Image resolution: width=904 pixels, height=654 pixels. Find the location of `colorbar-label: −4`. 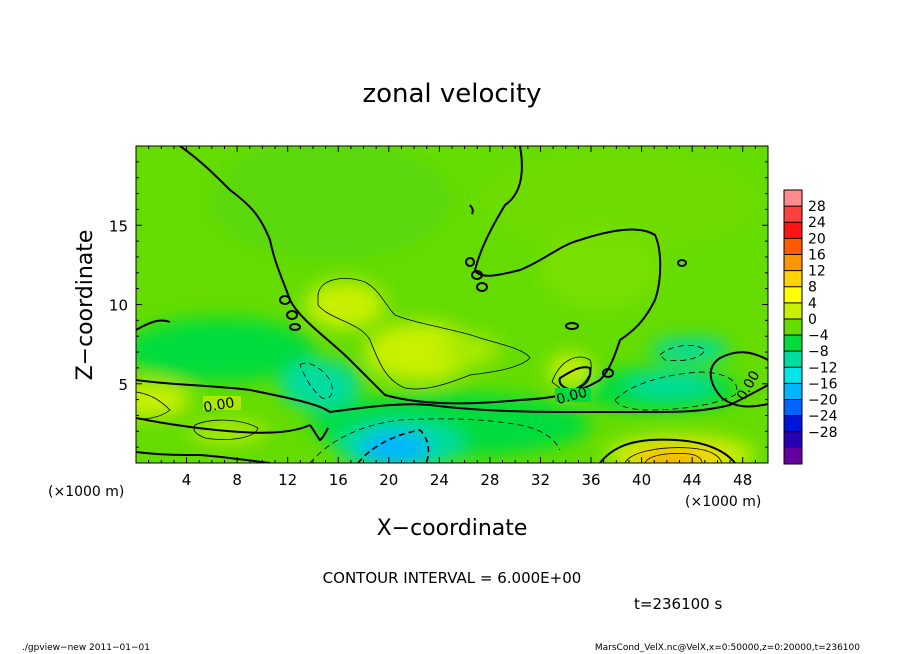

colorbar-label: −4 is located at coordinates (818, 336).